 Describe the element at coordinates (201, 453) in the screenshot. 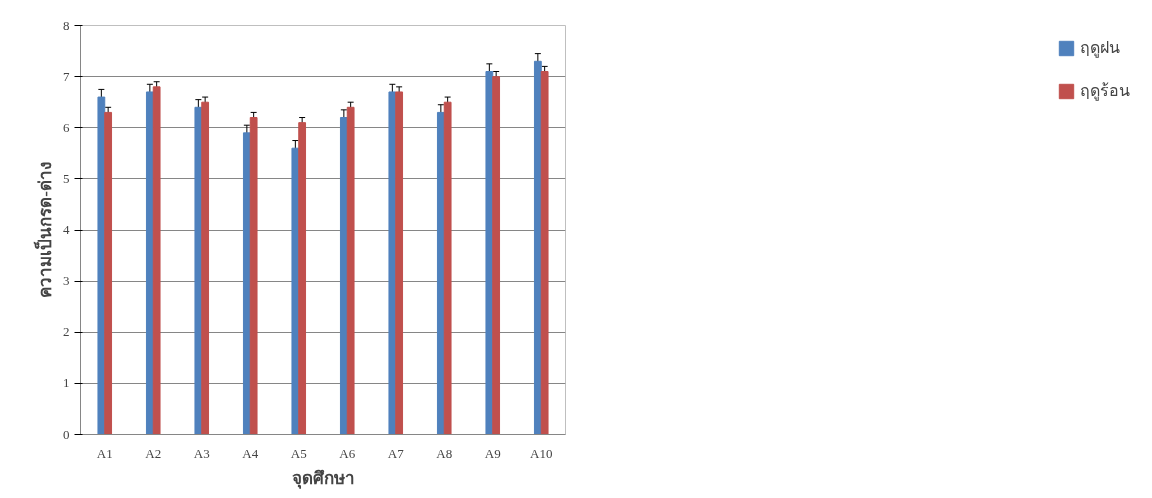

I see `x-tick-label: A3` at that location.